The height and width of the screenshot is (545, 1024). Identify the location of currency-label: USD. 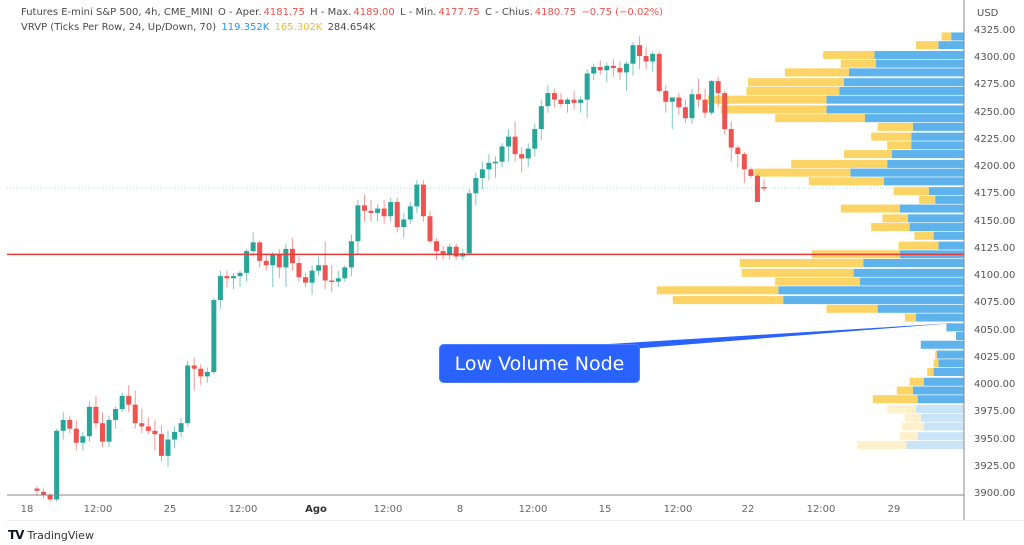
(988, 13).